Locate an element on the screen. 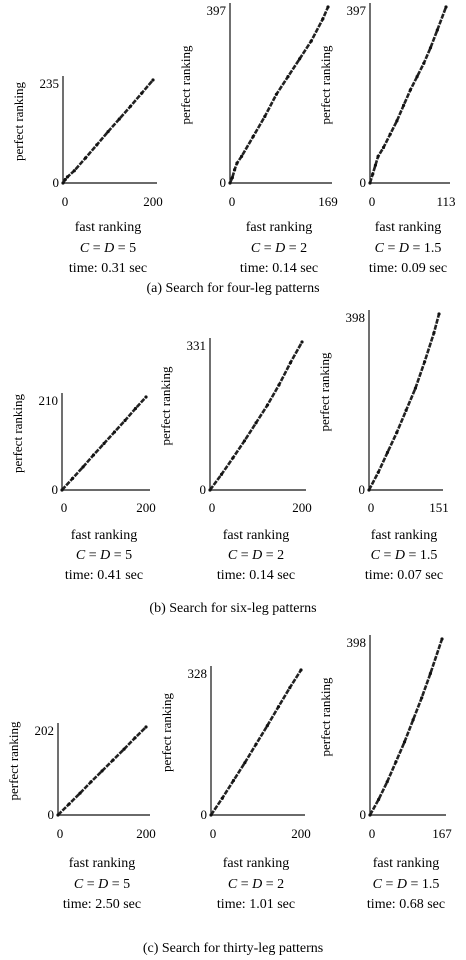 Image resolution: width=466 pixels, height=960 pixels. time-label: time: 0.09 sec is located at coordinates (408, 268).